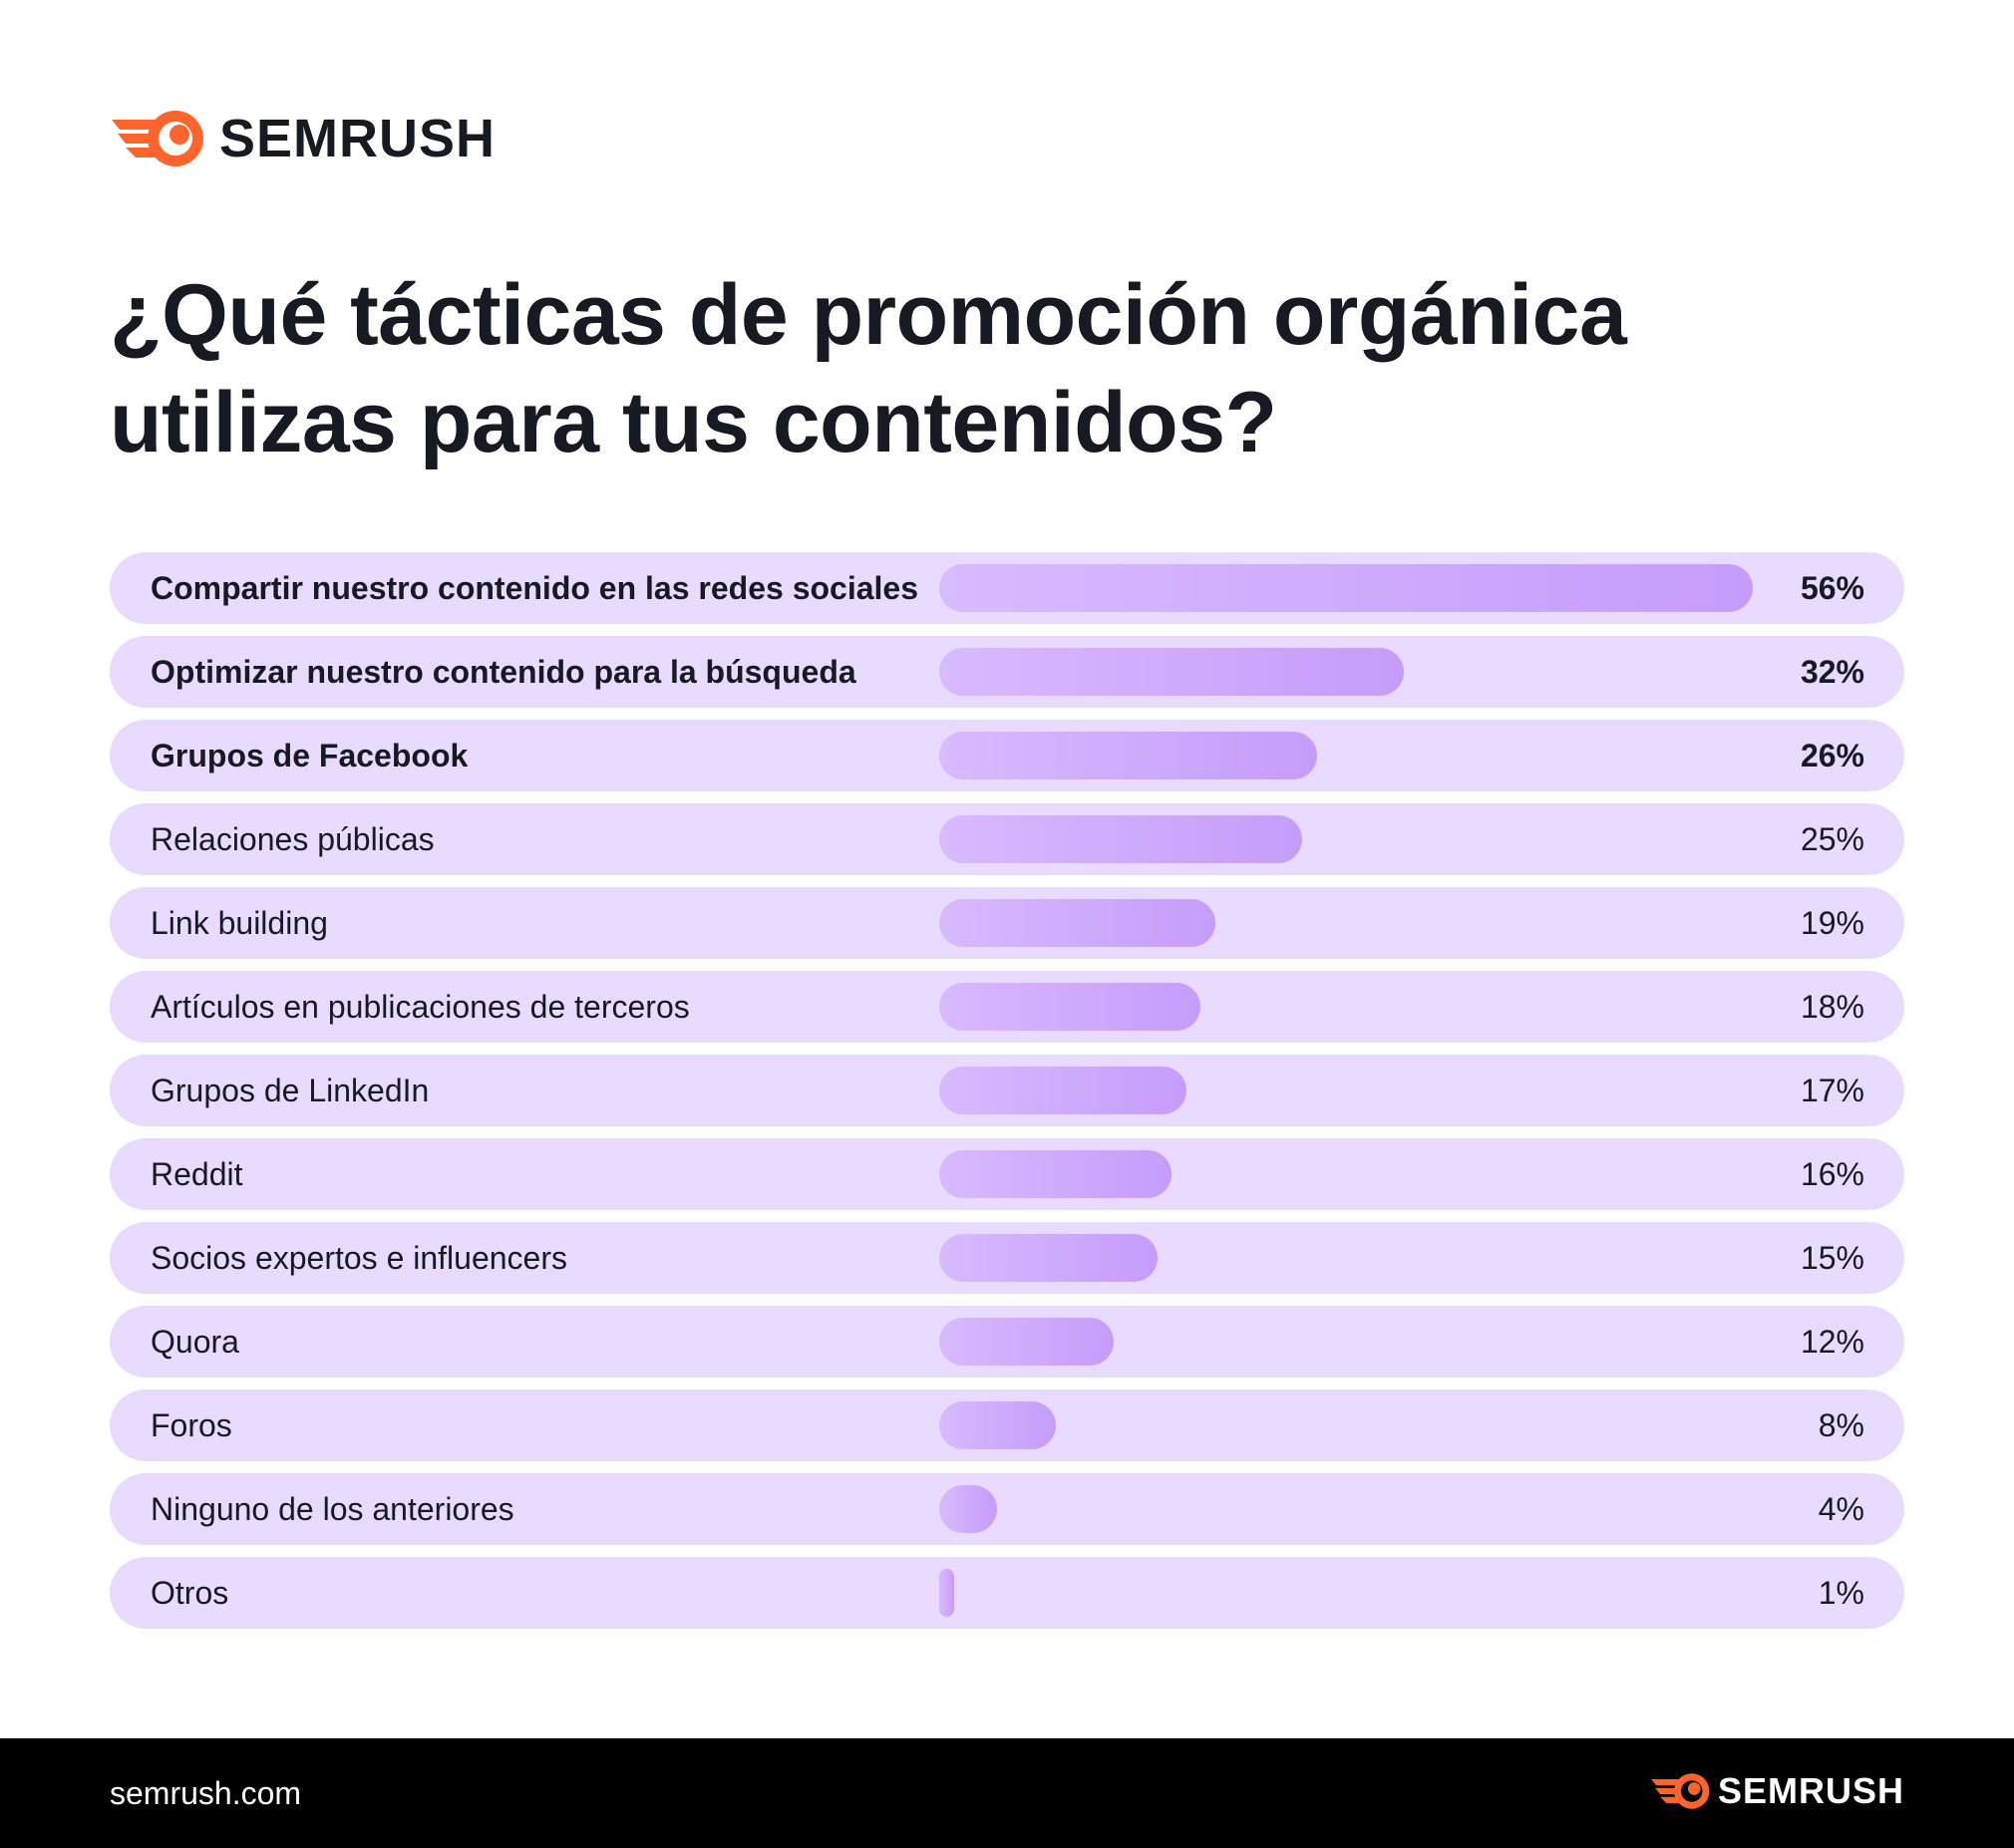 This screenshot has height=1848, width=2014. I want to click on category-label: Link building, so click(239, 923).